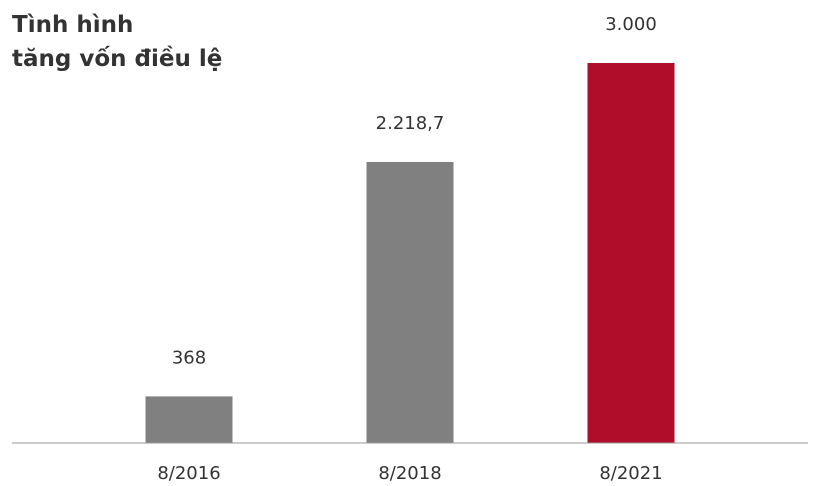  Describe the element at coordinates (72, 25) in the screenshot. I see `chart-title: Tình hình` at that location.